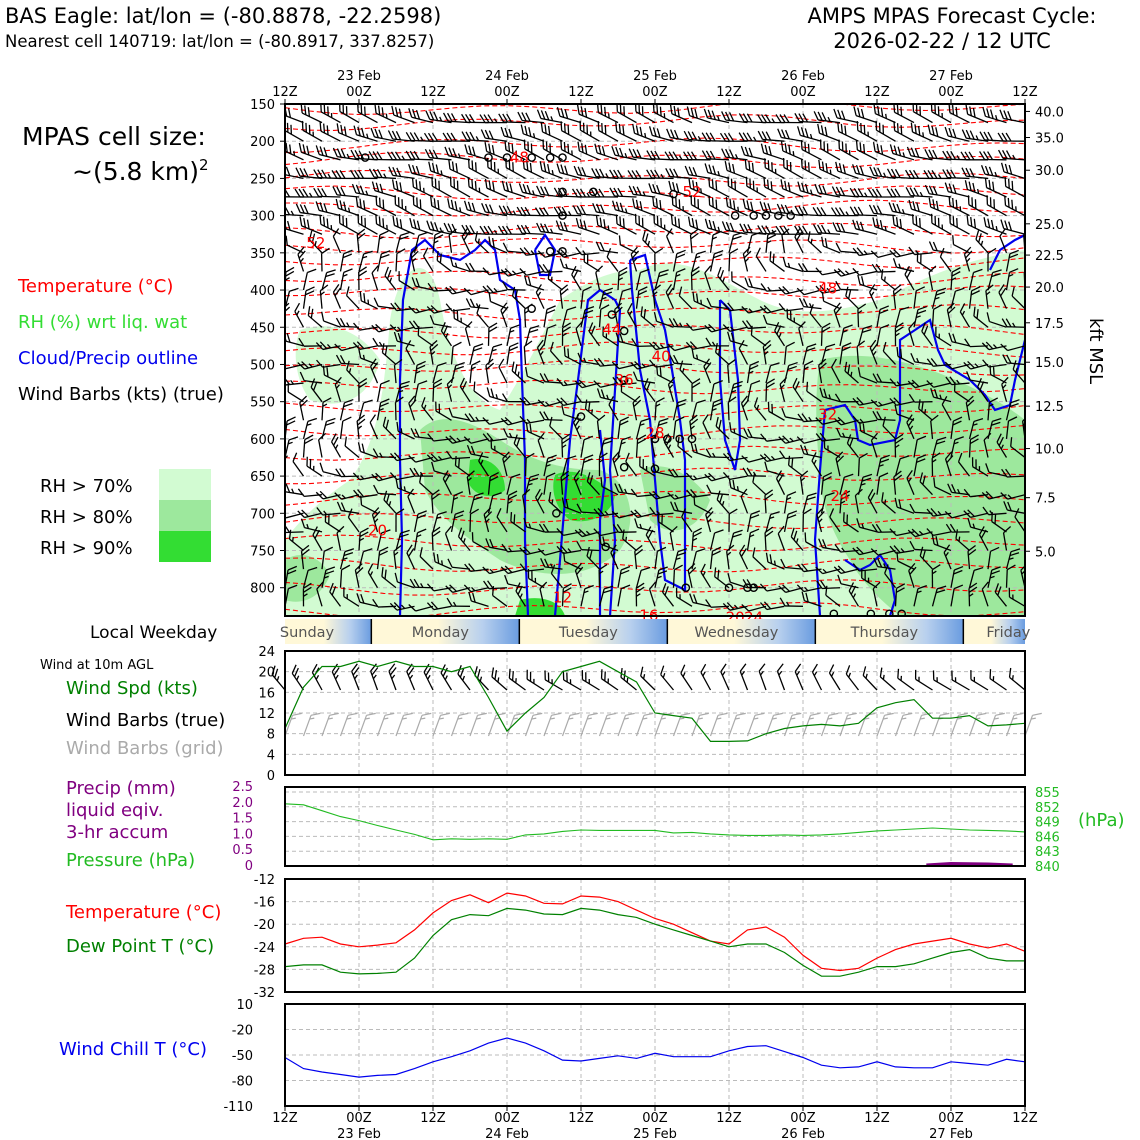  I want to click on temperature-label: 44, so click(611, 329).